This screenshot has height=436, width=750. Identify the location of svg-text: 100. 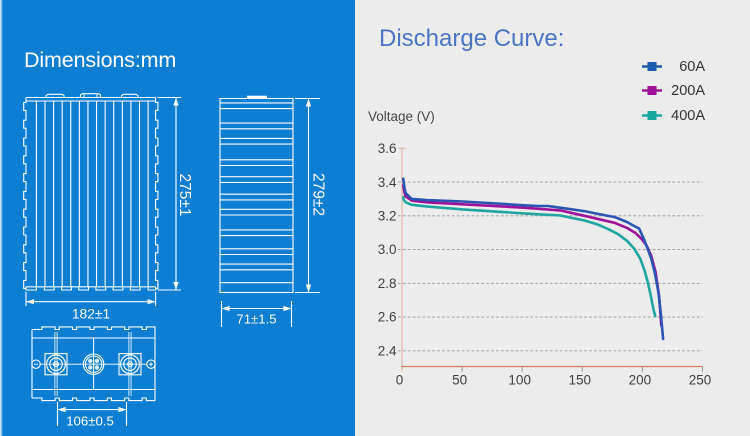
(519, 380).